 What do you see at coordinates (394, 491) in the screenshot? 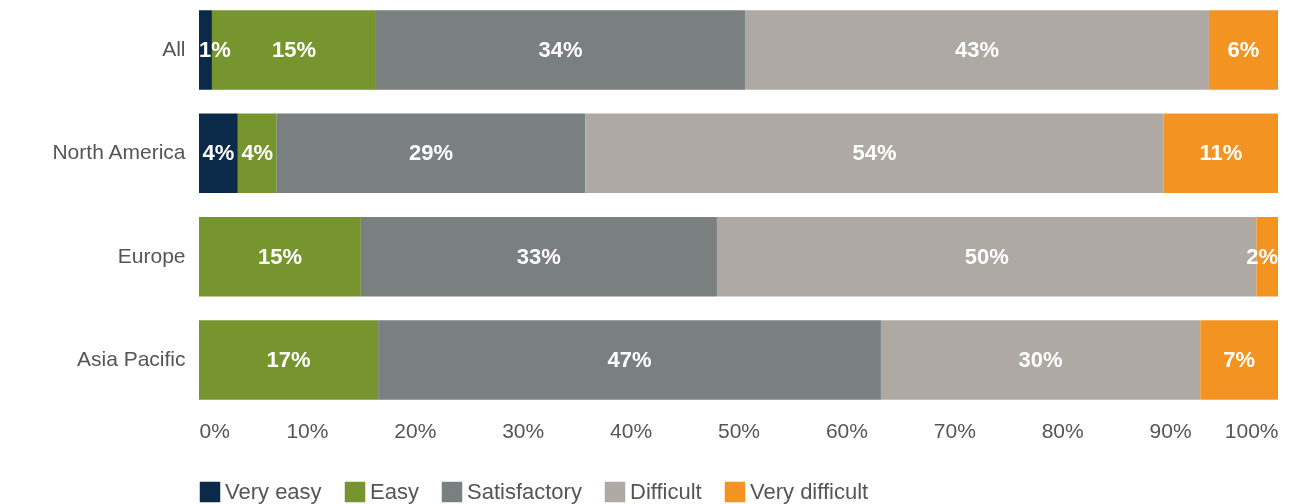
I see `legend-label: Easy` at bounding box center [394, 491].